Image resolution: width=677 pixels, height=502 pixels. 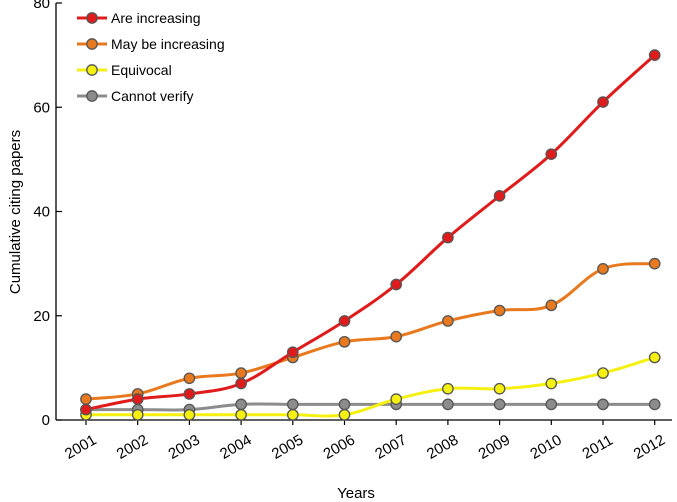 I want to click on legend-item-equivocal: Equivocal, so click(x=124, y=70).